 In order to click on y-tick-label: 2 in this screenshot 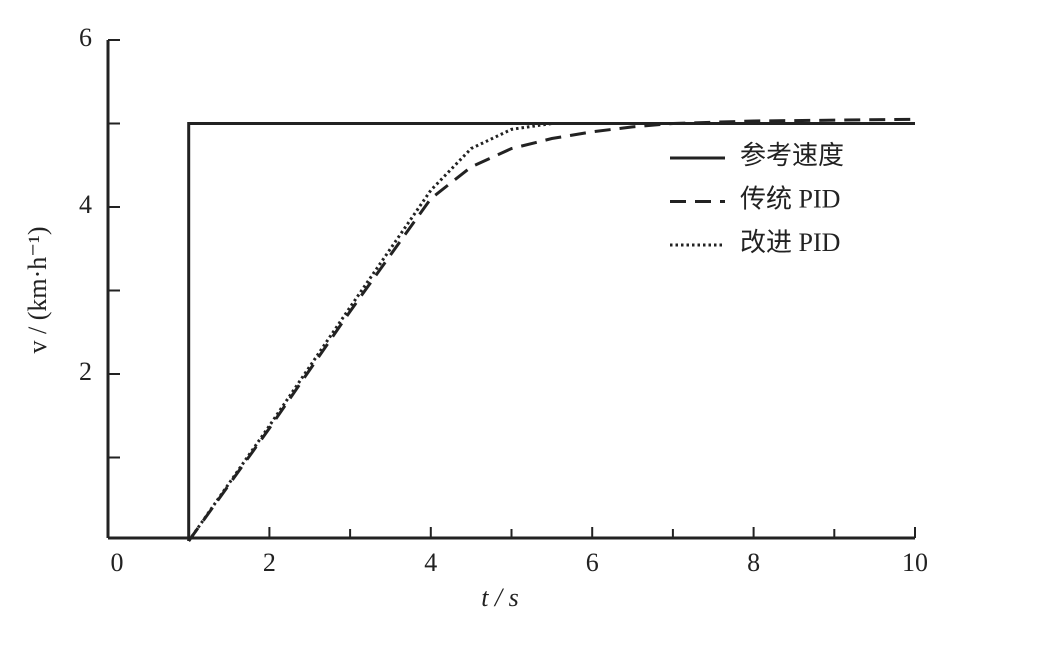, I will do `click(85, 371)`.